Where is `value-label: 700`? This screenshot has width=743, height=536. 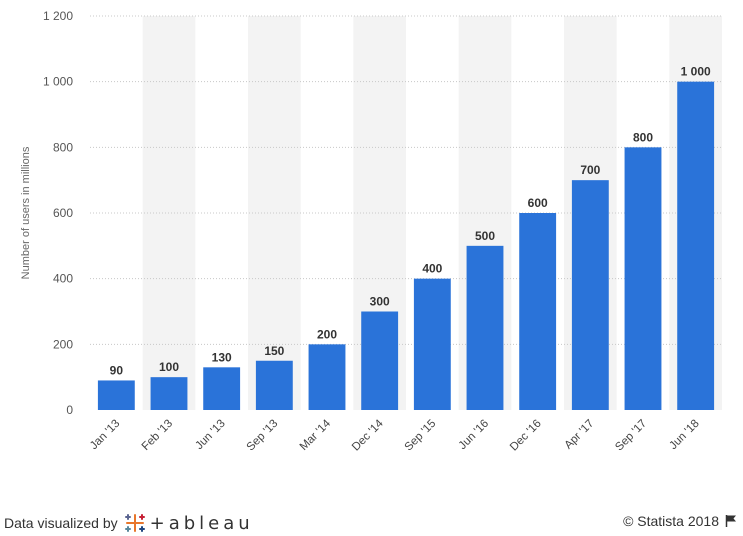
value-label: 700 is located at coordinates (590, 170).